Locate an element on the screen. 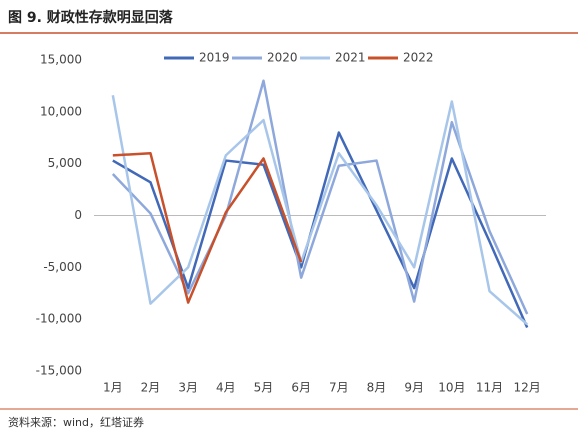 This screenshot has width=578, height=435. x-tick-label: 9月 is located at coordinates (414, 388).